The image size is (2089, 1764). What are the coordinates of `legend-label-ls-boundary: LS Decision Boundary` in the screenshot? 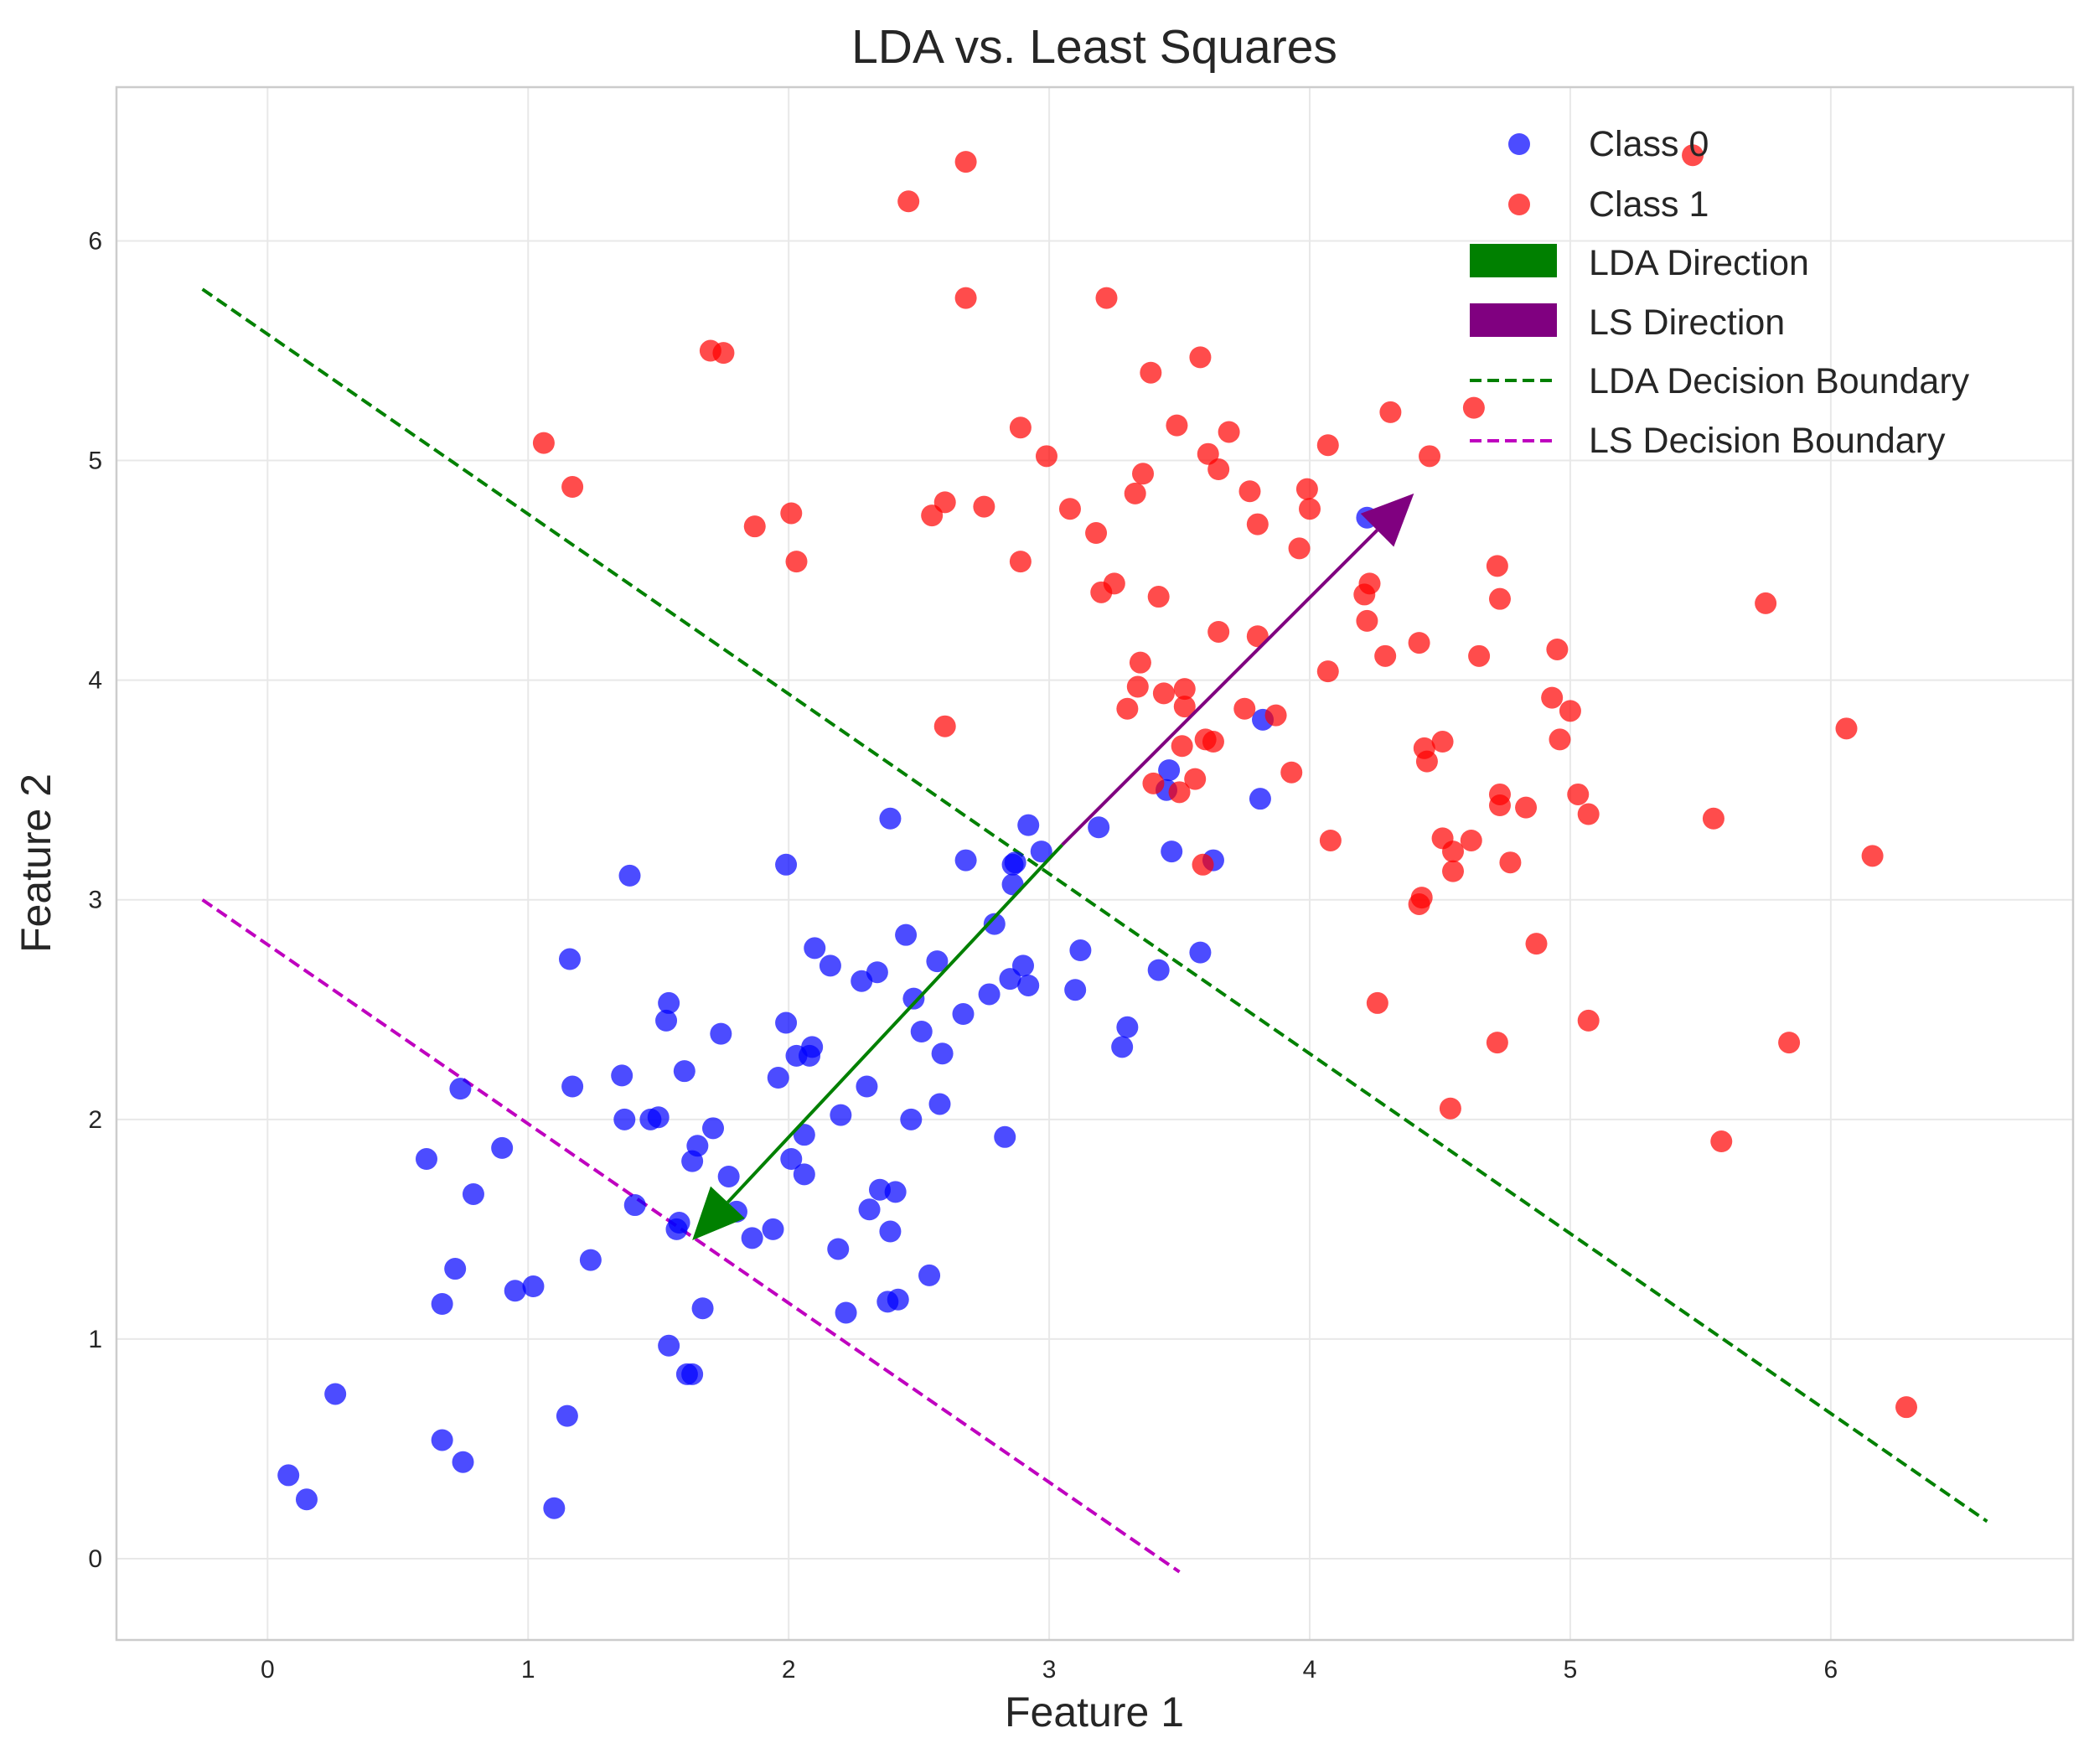 It's located at (1767, 441).